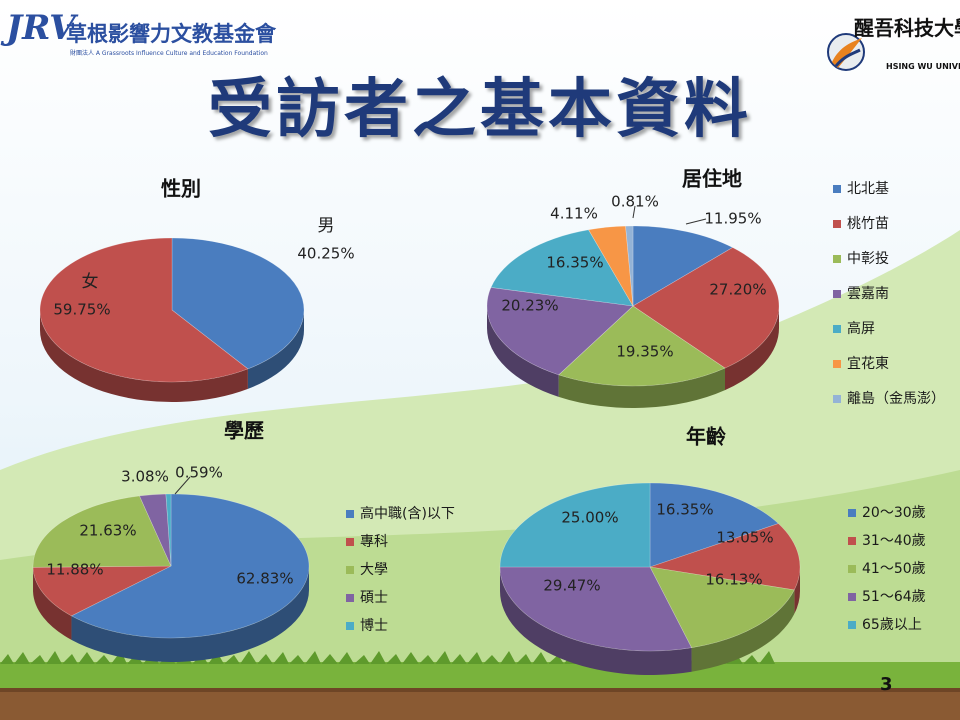  I want to click on education-legend-label: 高中職(含)以下, so click(407, 513).